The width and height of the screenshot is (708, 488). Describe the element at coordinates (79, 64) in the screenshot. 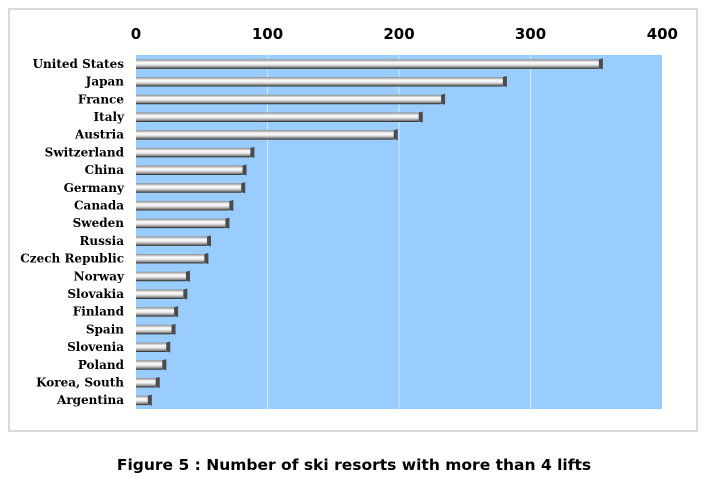

I see `category-label: United States` at that location.